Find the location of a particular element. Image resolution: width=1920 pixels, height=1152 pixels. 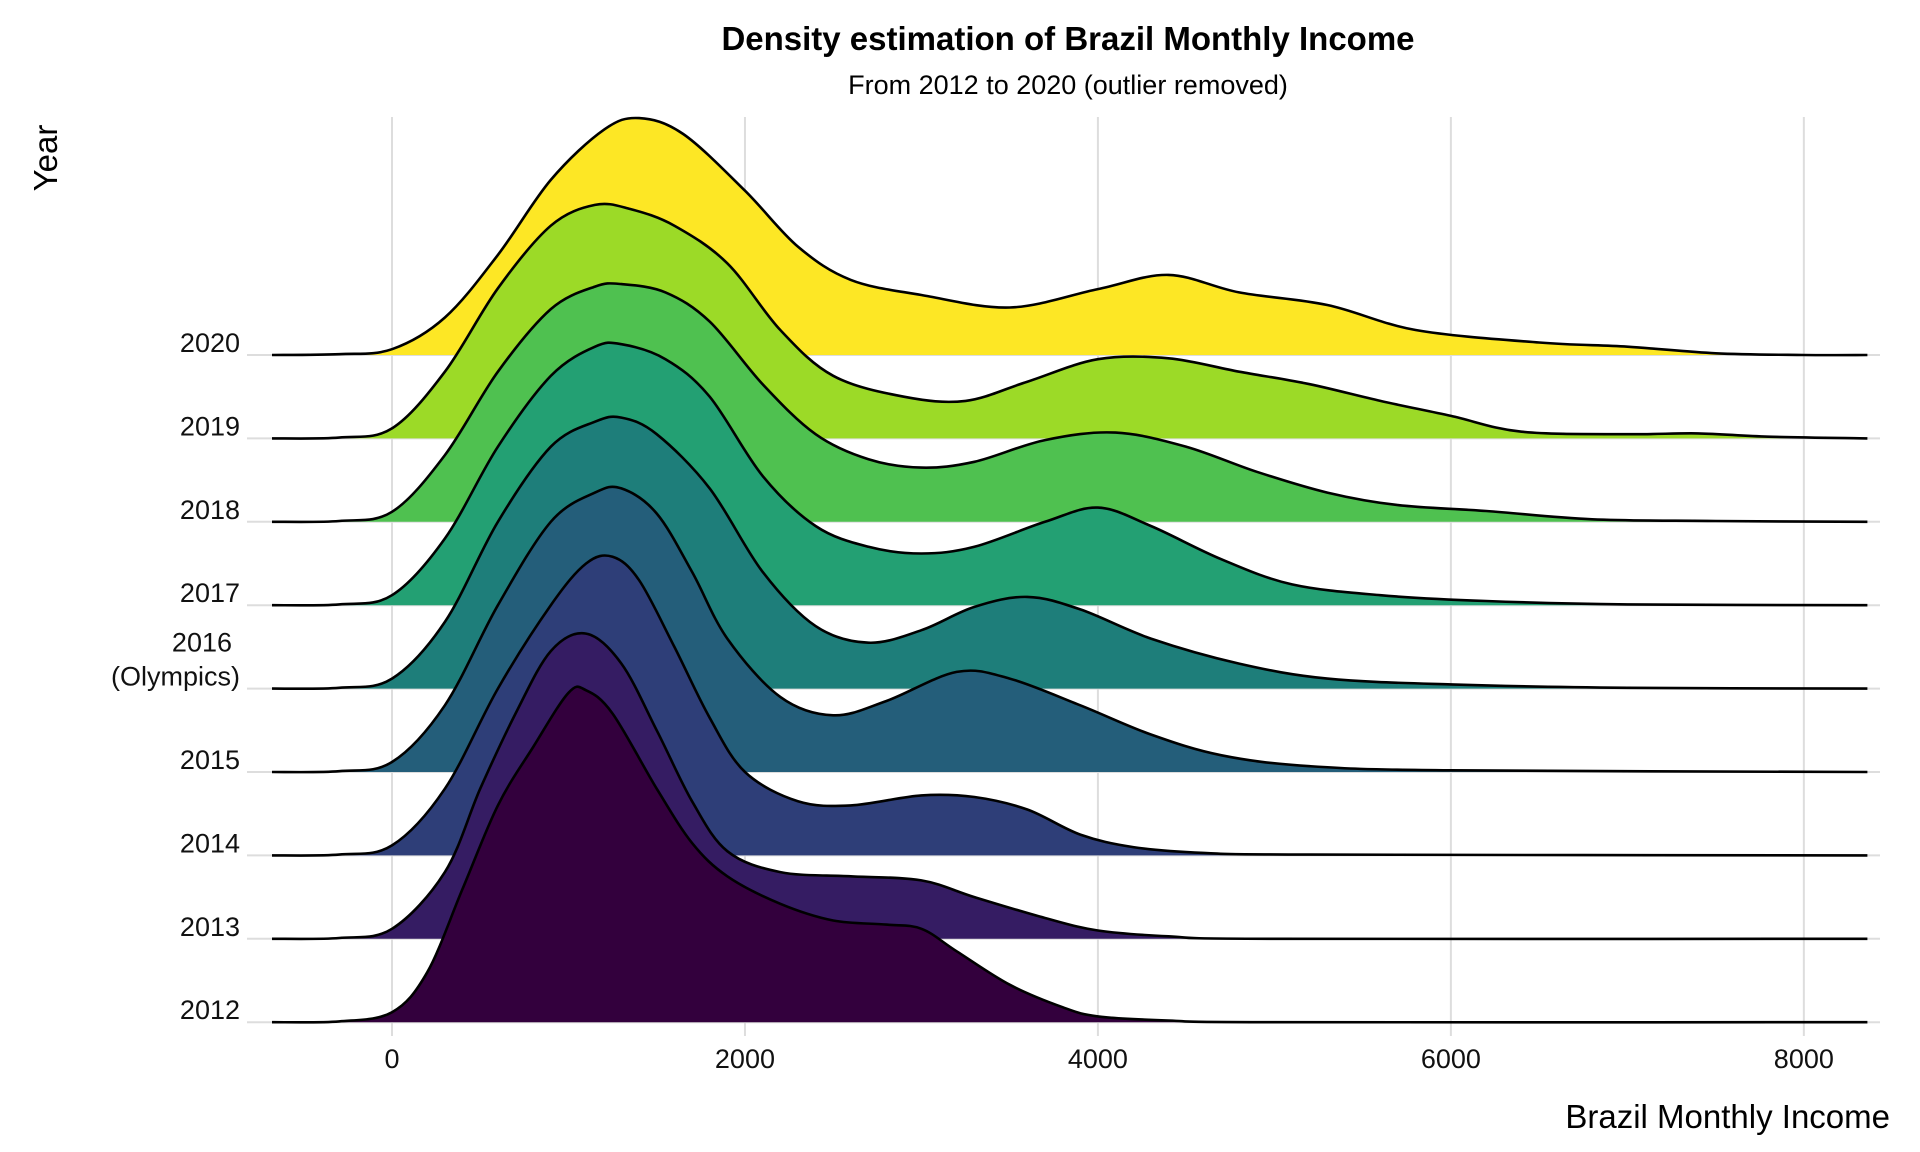

x-tick-label: 8000 is located at coordinates (1804, 1059).